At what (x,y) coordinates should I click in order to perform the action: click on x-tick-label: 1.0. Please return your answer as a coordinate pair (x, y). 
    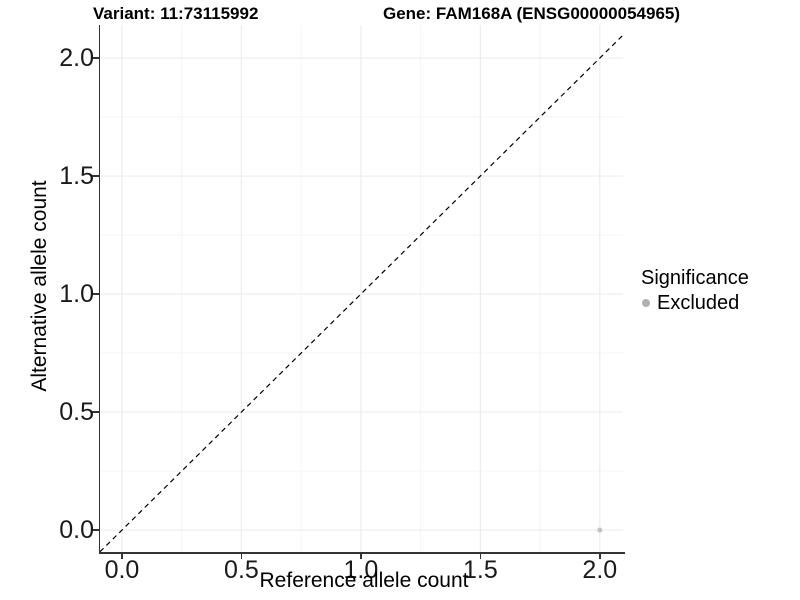
    Looking at the image, I should click on (361, 570).